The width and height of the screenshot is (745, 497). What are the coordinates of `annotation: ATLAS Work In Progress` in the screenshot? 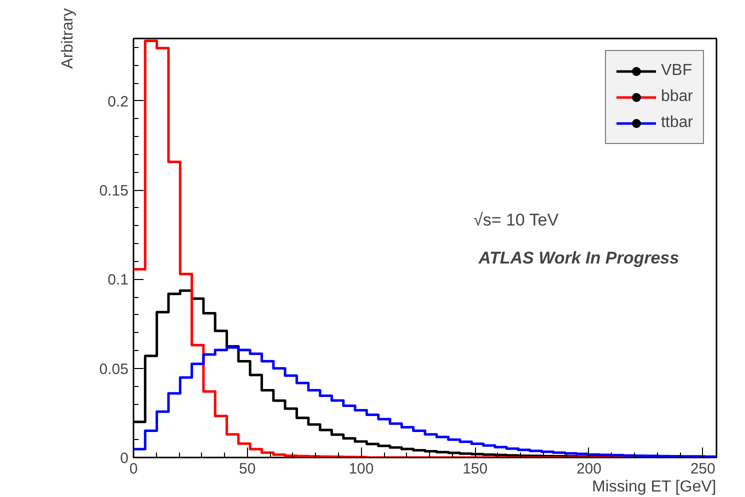 It's located at (579, 258).